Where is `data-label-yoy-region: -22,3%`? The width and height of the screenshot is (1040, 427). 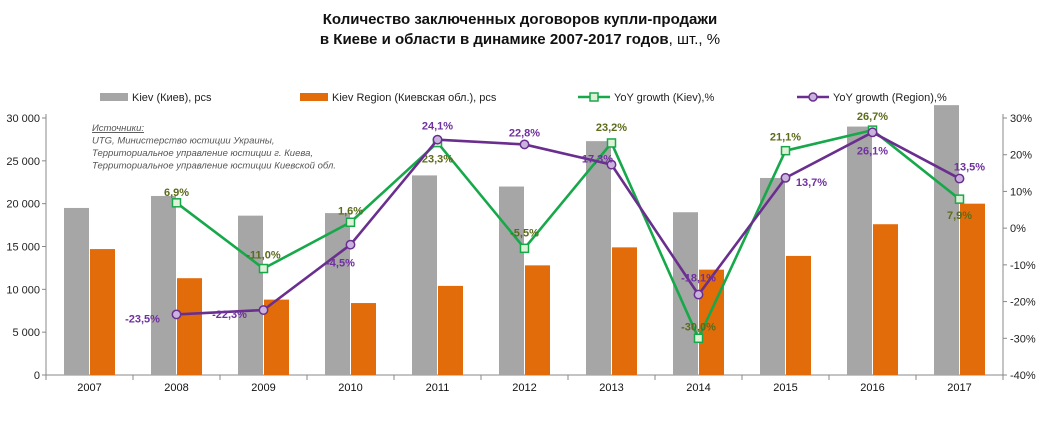
data-label-yoy-region: -22,3% is located at coordinates (229, 315).